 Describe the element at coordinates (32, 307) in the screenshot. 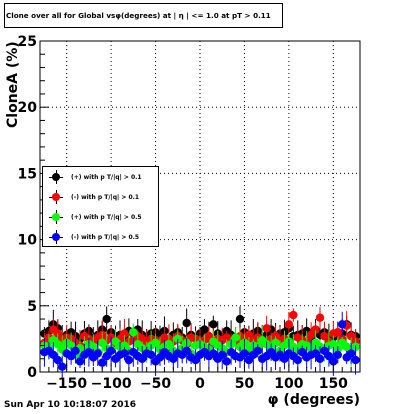

I see `y-tick-label: 5` at that location.